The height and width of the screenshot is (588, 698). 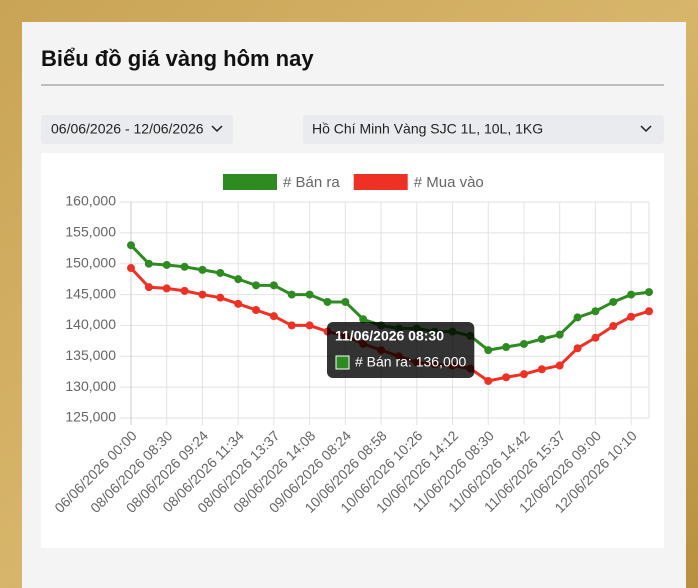 I want to click on dropdown-text: Hồ Chí Minh Vàng SJC 1L, 10L, 1KG, so click(x=427, y=129).